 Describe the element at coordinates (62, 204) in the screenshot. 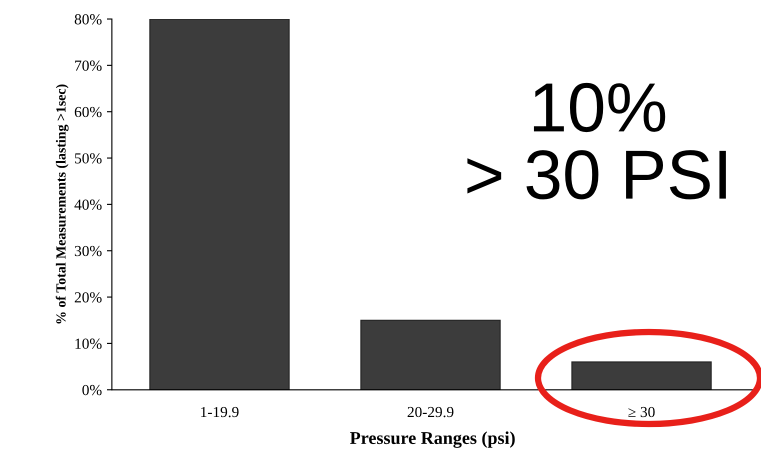

I see `y-axis-title: % of Total Measurements (lasting >1sec)` at that location.